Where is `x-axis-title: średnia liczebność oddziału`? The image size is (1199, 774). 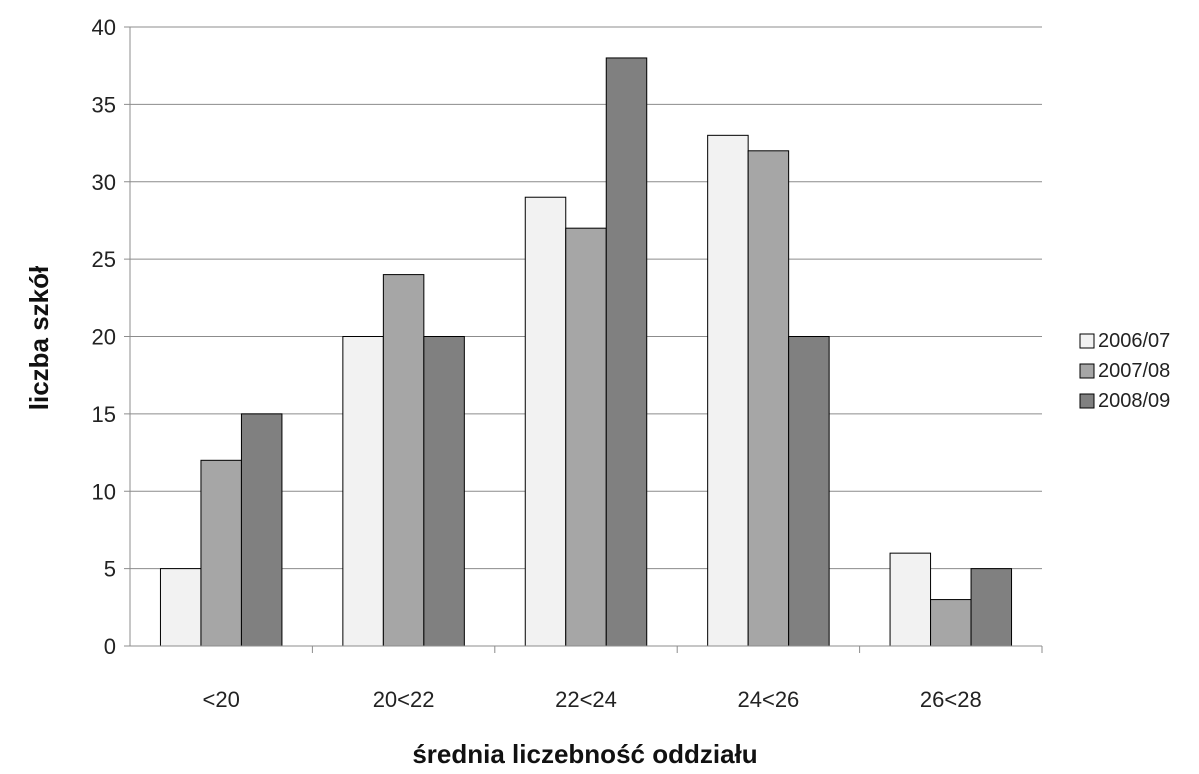
x-axis-title: średnia liczebność oddziału is located at coordinates (584, 754).